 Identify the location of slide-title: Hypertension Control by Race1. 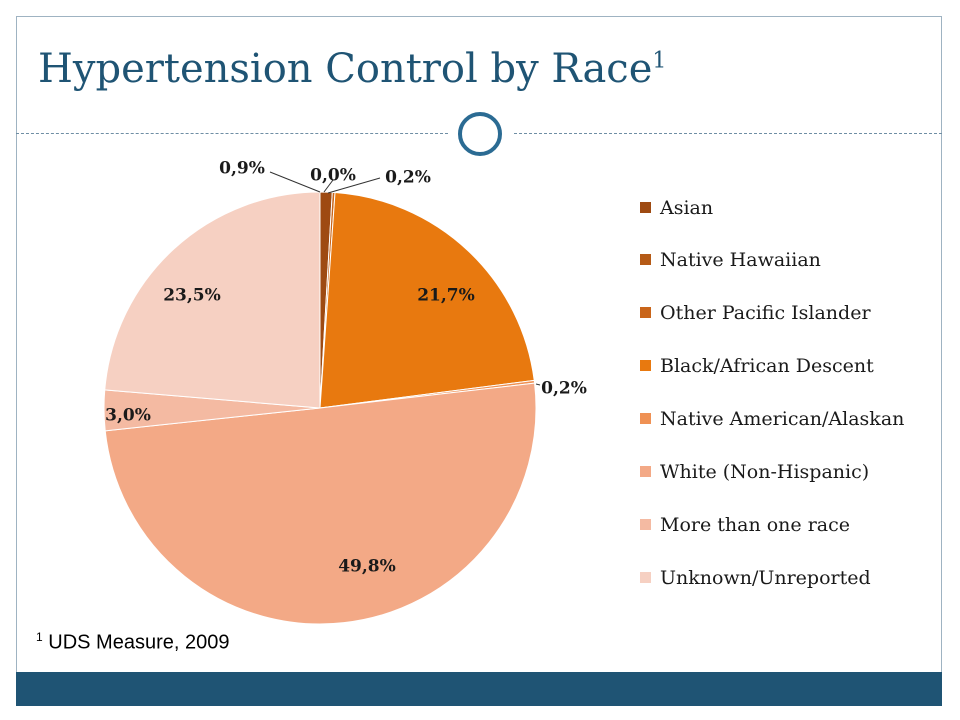
(352, 69).